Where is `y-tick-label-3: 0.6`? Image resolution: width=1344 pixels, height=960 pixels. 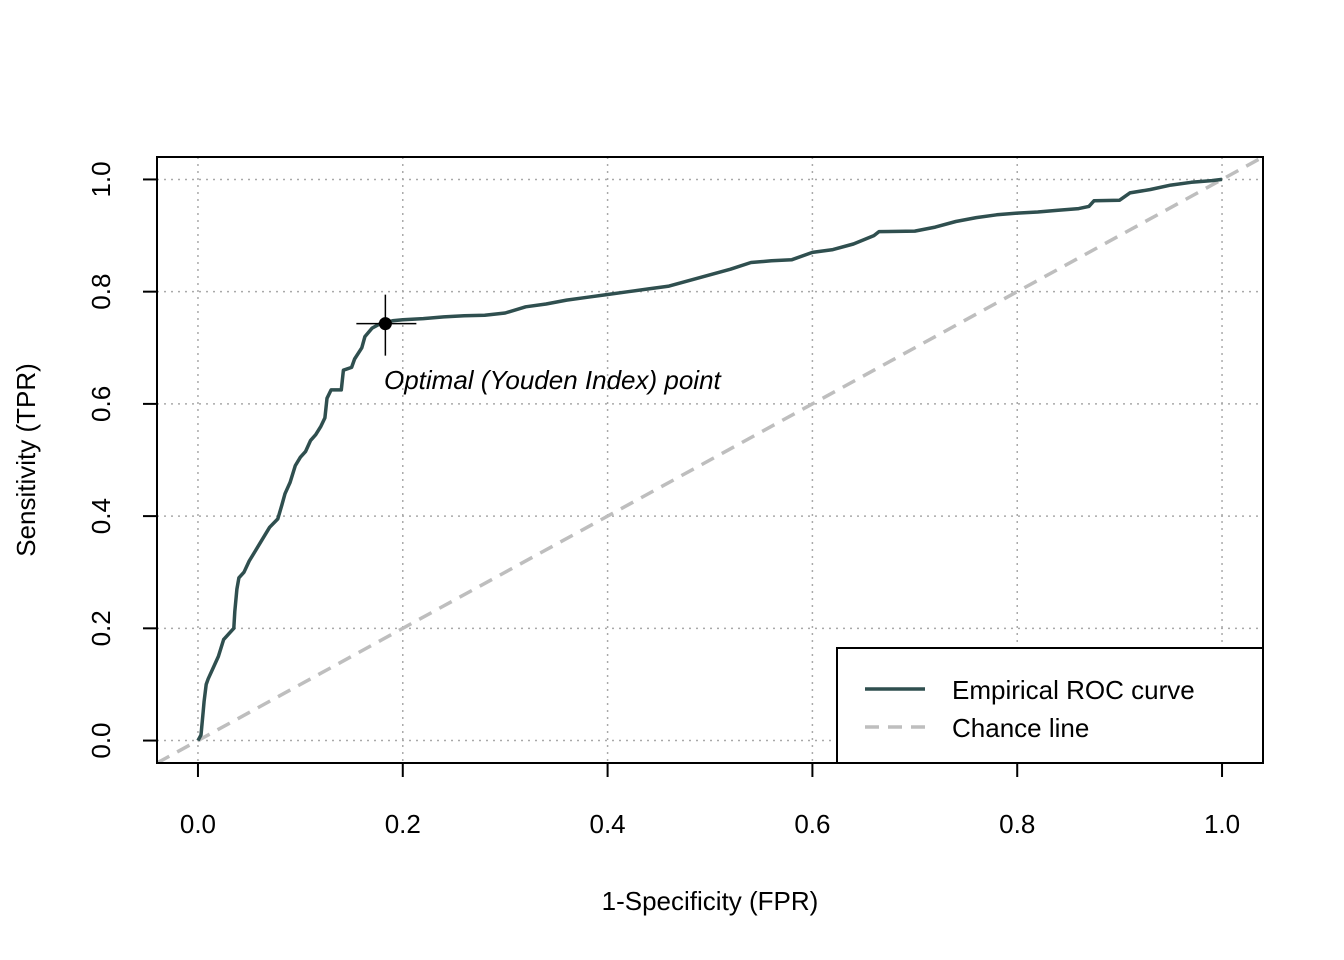 y-tick-label-3: 0.6 is located at coordinates (101, 404).